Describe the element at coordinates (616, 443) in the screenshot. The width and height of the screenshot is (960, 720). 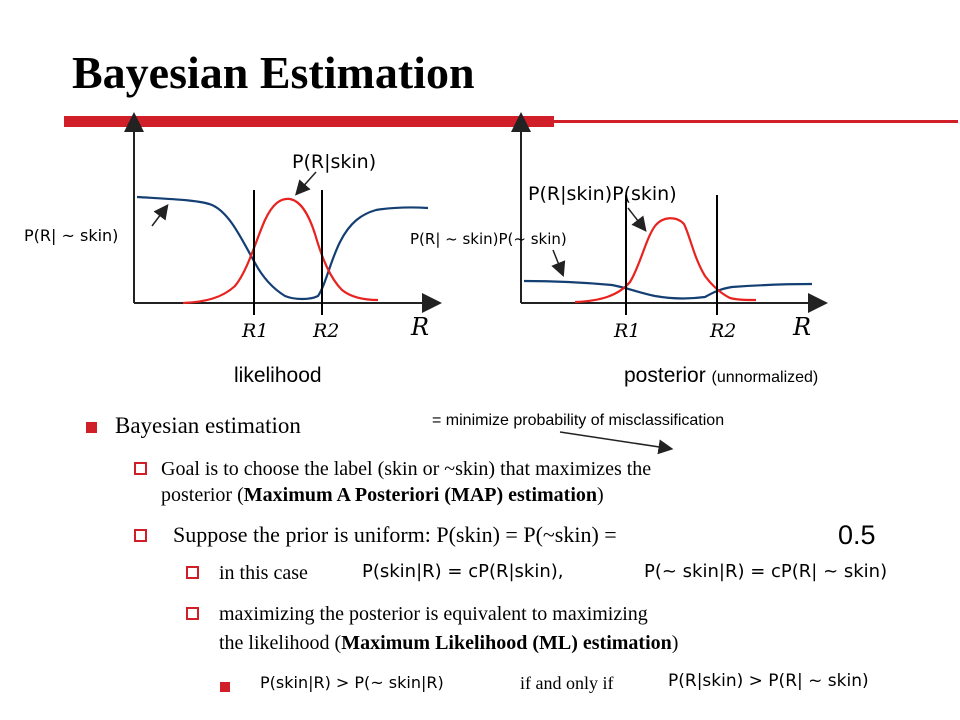
I see `misclassification-arrow` at that location.